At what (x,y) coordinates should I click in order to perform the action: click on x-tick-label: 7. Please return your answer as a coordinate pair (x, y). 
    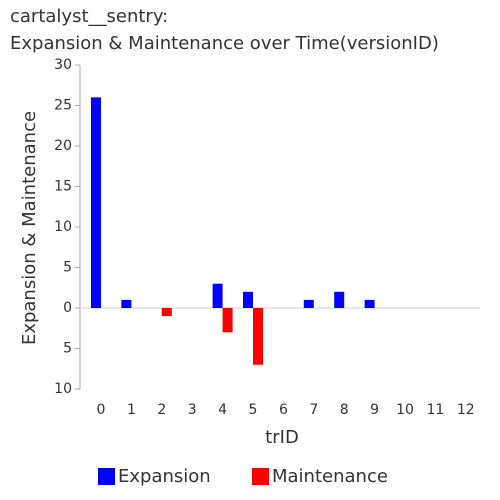
    Looking at the image, I should click on (313, 410).